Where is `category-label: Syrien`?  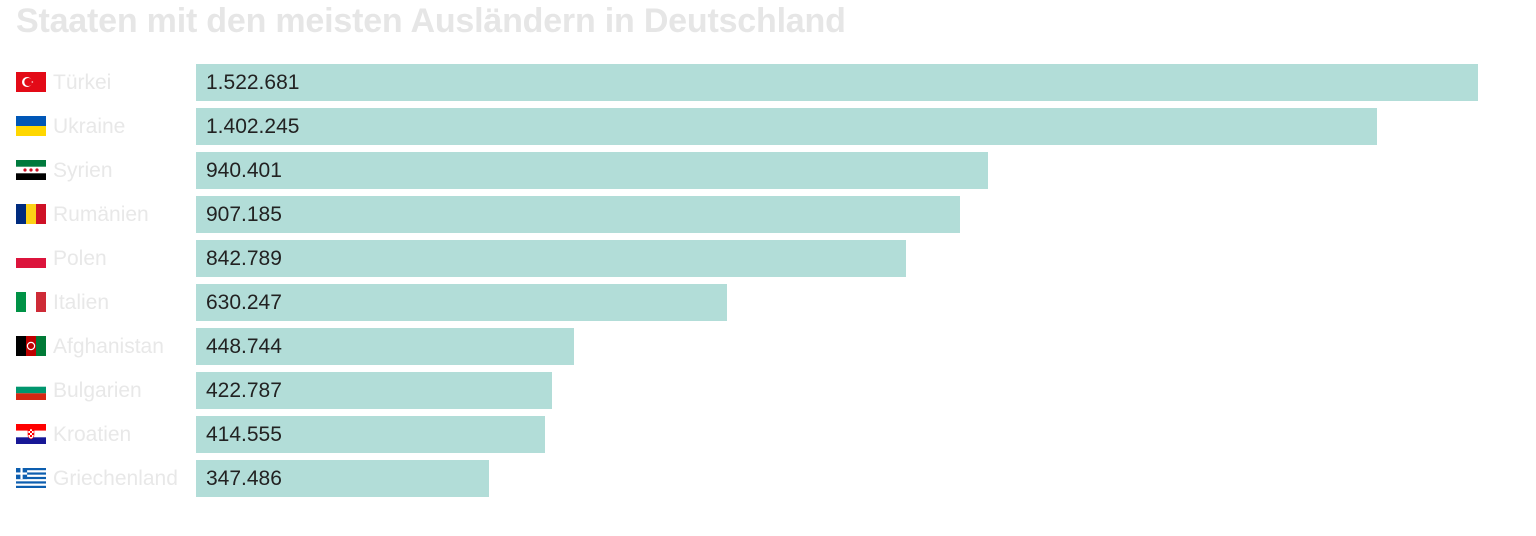
category-label: Syrien is located at coordinates (83, 170).